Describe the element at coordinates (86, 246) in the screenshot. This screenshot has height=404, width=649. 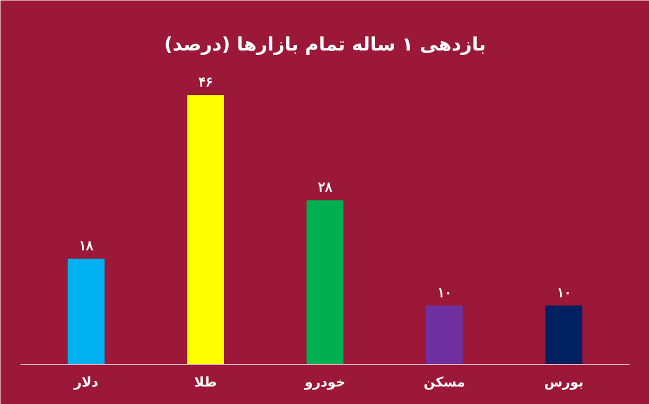
I see `data-label: ۱۸` at that location.